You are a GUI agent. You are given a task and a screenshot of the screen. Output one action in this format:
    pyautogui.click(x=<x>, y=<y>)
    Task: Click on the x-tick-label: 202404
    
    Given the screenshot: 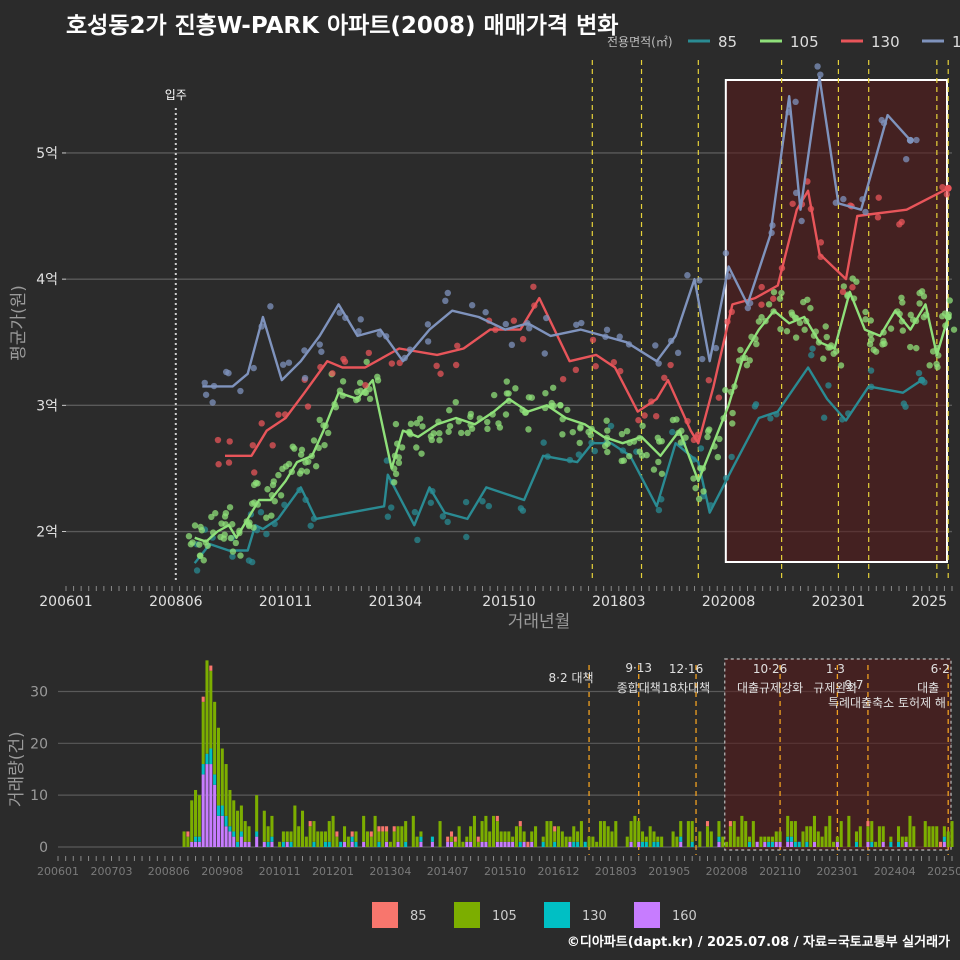 What is the action you would take?
    pyautogui.click(x=895, y=871)
    